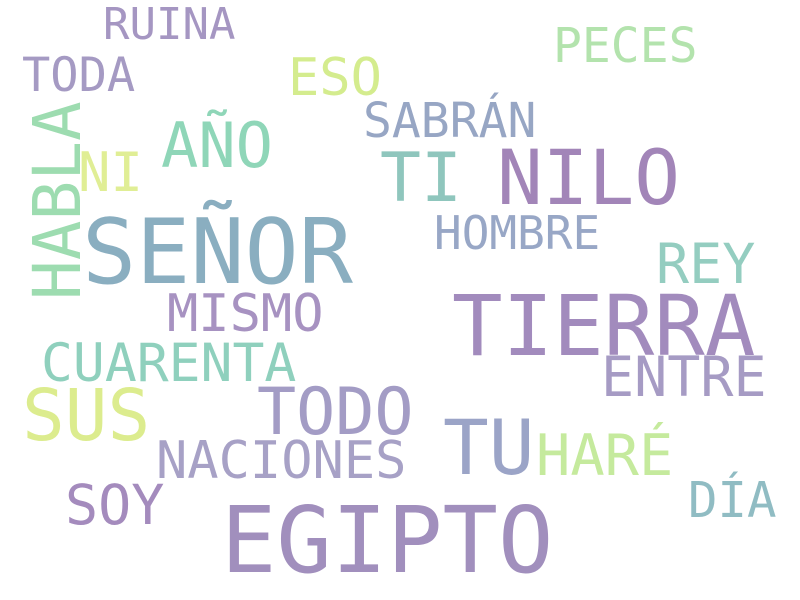 The height and width of the screenshot is (600, 800). Describe the element at coordinates (79, 75) in the screenshot. I see `word-toda: TODA` at that location.